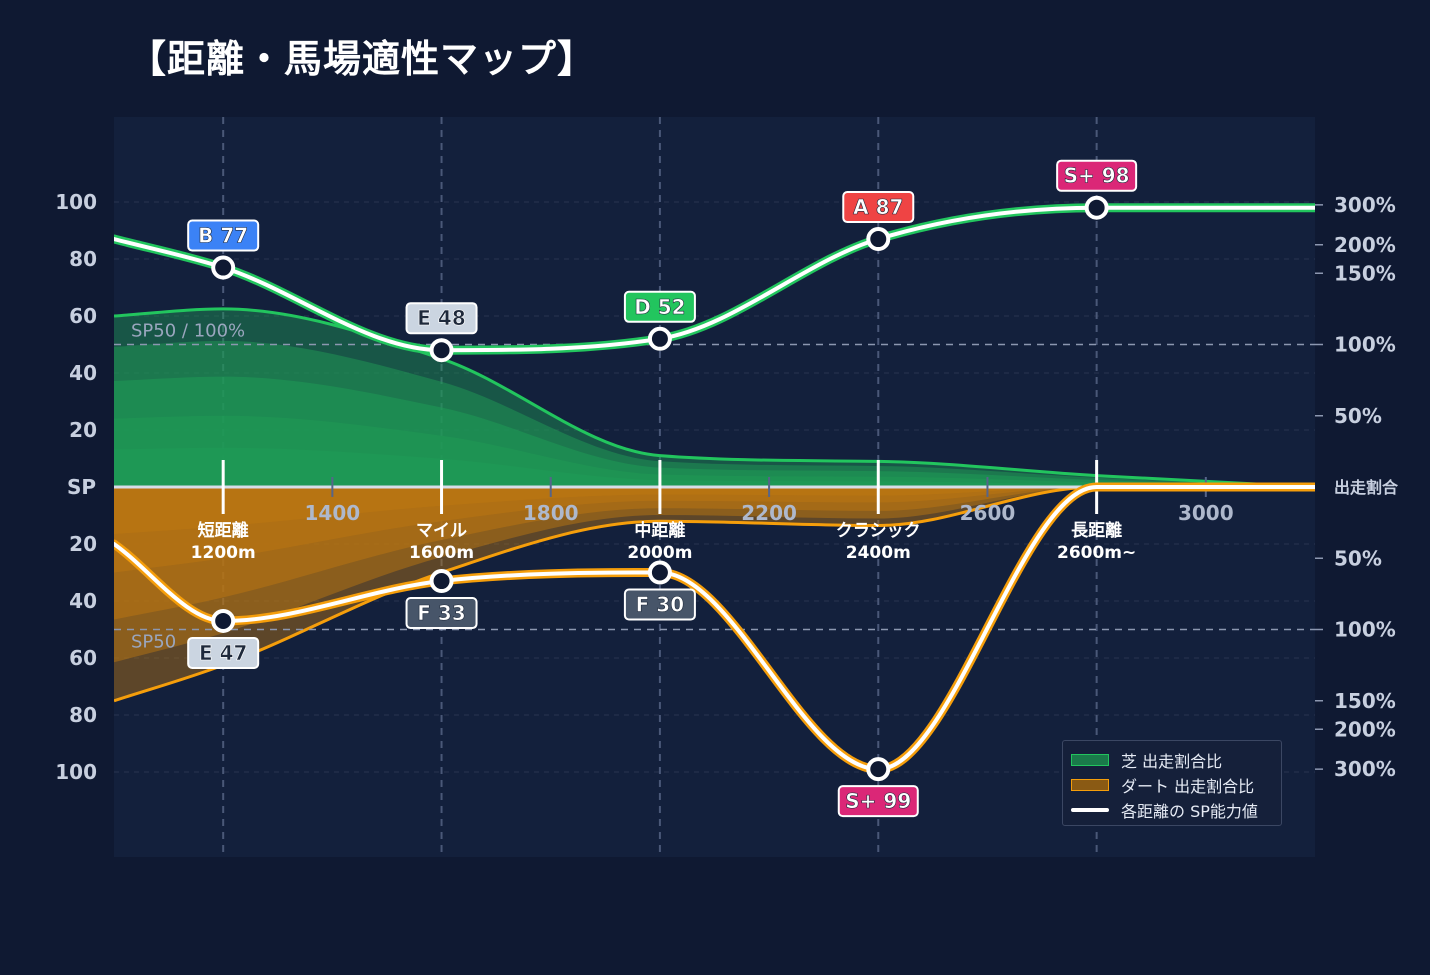 Image resolution: width=1430 pixels, height=975 pixels. I want to click on category-name-4: 長距離, so click(1096, 530).